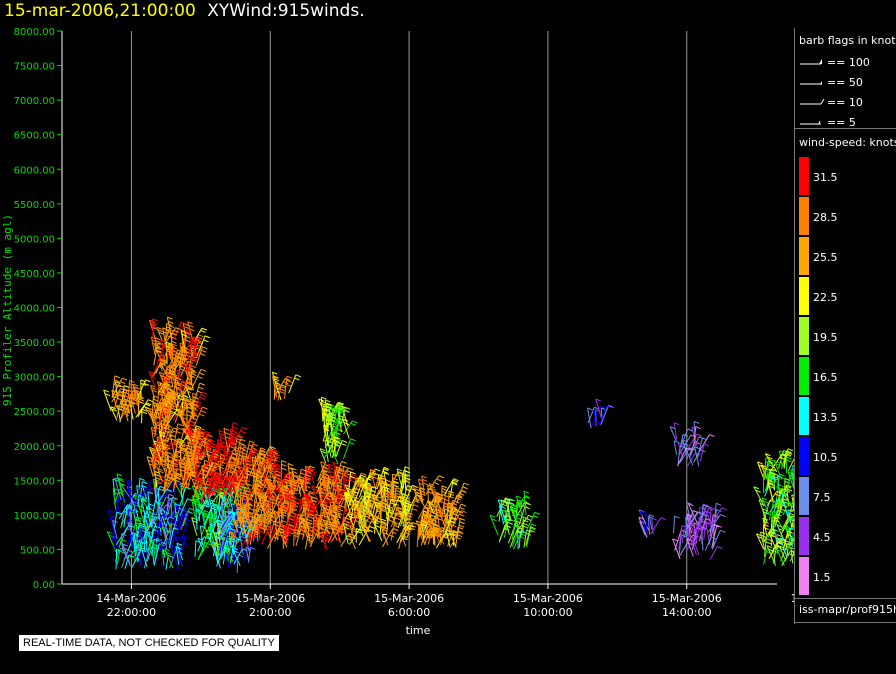  Describe the element at coordinates (822, 497) in the screenshot. I see `speed-bin-label: 7.5` at that location.